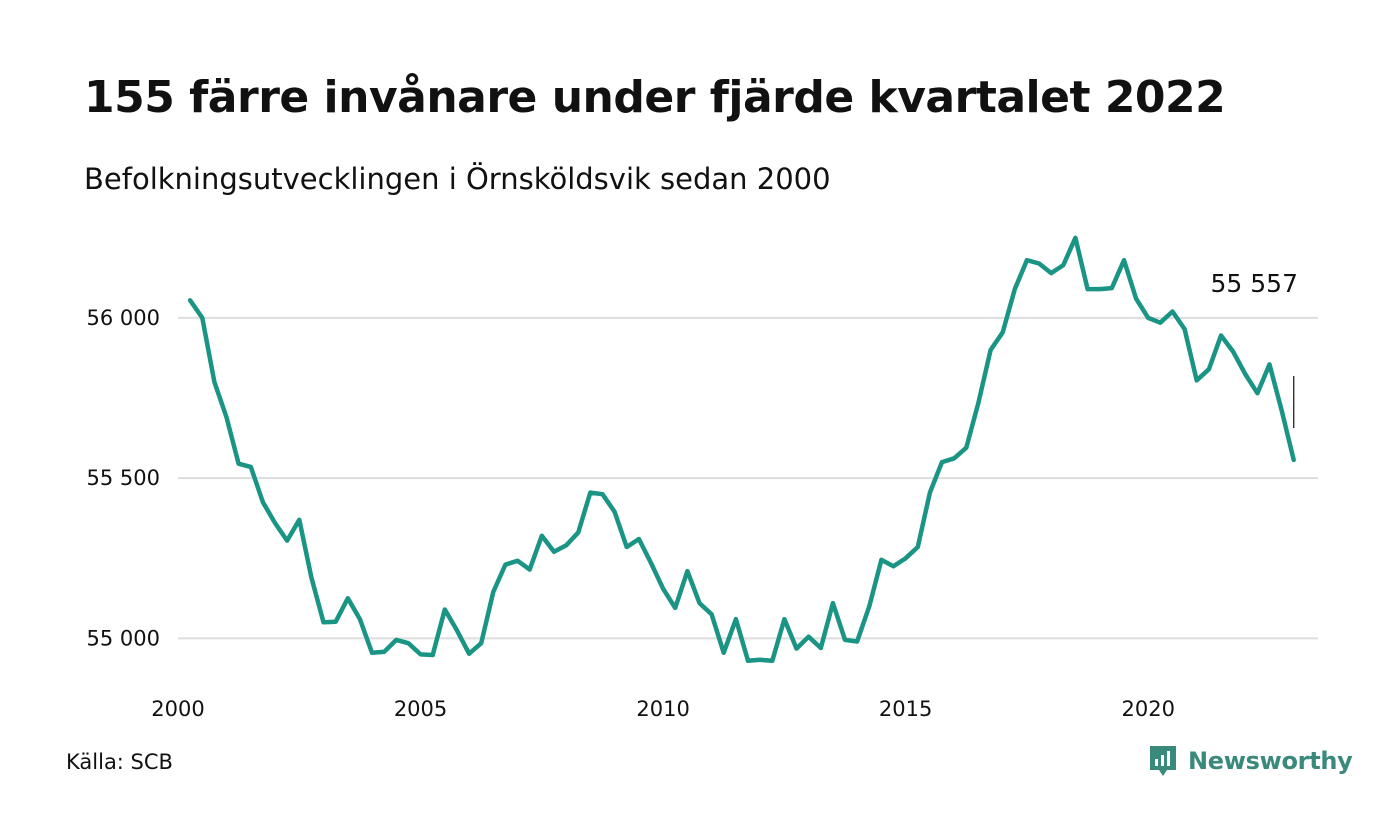 The height and width of the screenshot is (840, 1400). Describe the element at coordinates (1147, 709) in the screenshot. I see `x-tick-label-4: 2020` at that location.